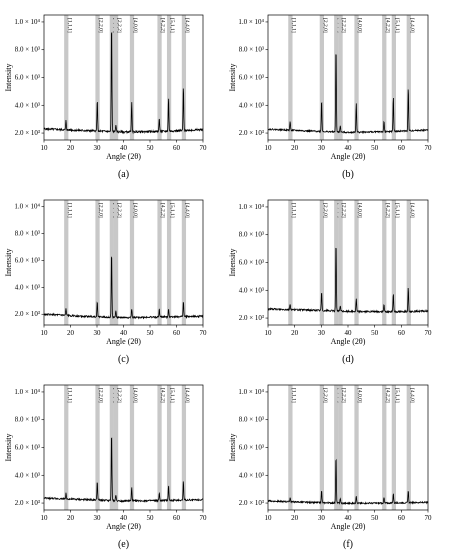 This screenshot has width=462, height=550. I want to click on y-axis-label: Intensity, so click(8, 448).